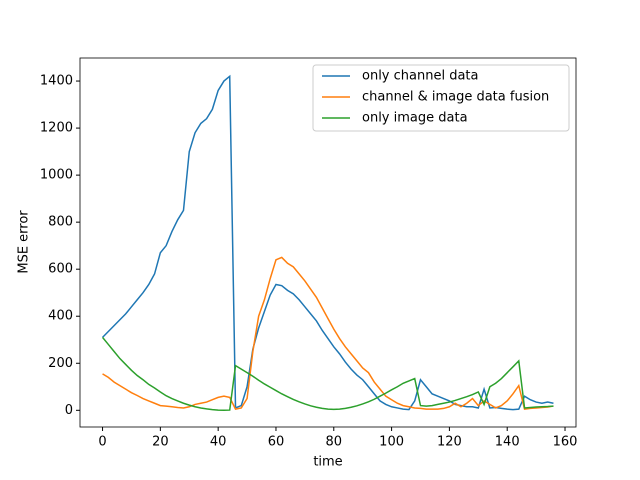  I want to click on x-tick-label: 160, so click(565, 442).